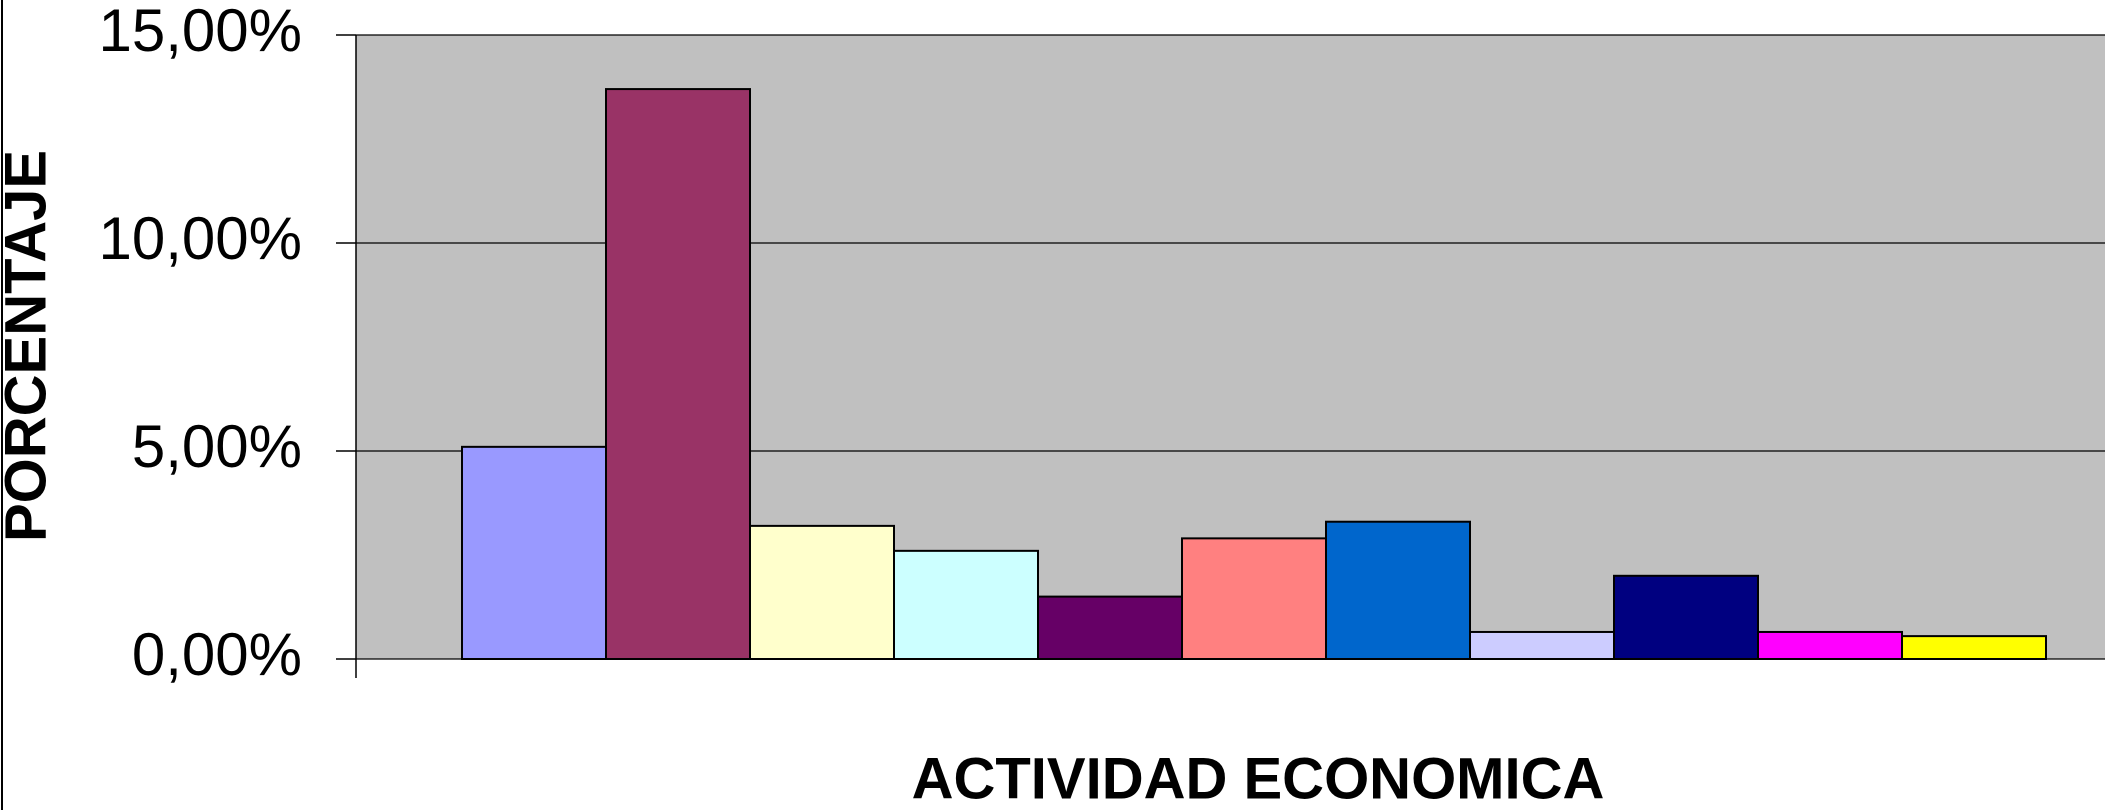  I want to click on y-axis-title: PORCENTAJE, so click(29, 346).